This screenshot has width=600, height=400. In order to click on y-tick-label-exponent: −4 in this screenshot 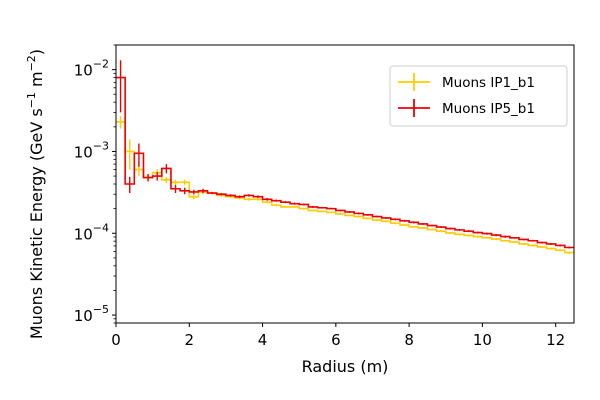, I will do `click(101, 227)`.